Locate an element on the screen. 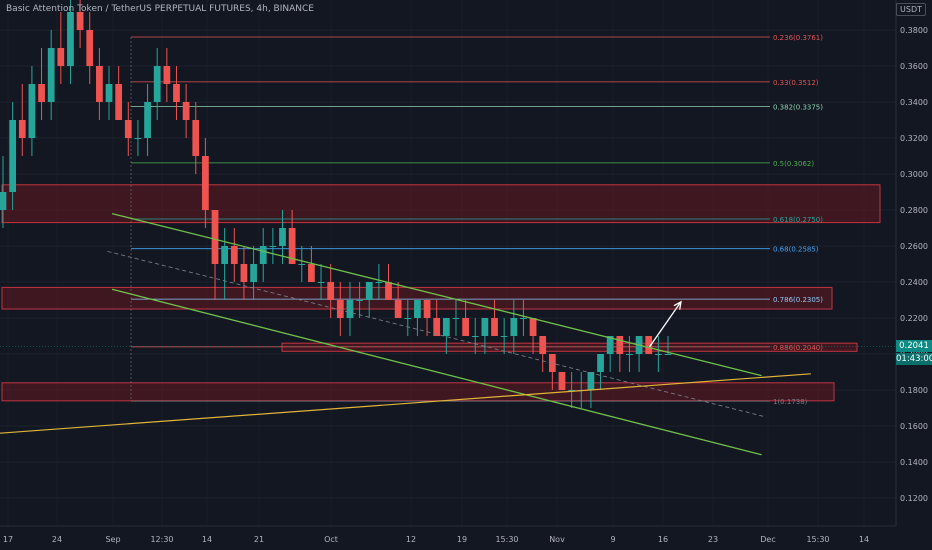 The width and height of the screenshot is (932, 550). price-tick-label: 0.2400 is located at coordinates (914, 282).